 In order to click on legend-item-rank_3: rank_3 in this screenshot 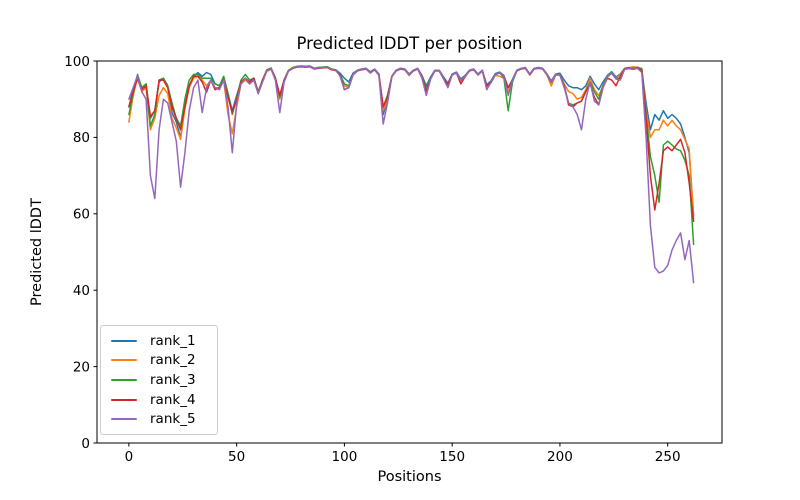, I will do `click(164, 380)`.